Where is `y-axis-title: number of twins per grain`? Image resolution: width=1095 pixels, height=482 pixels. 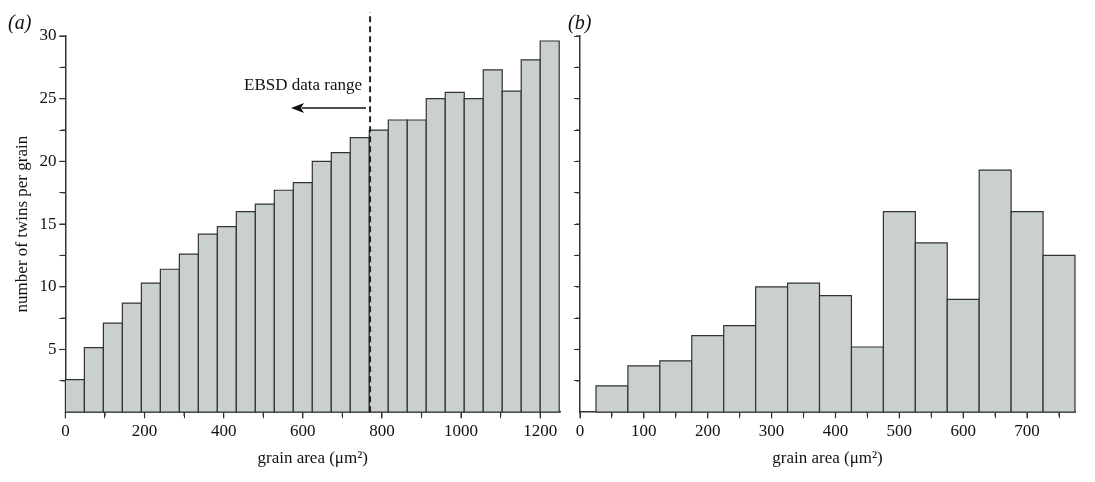 y-axis-title: number of twins per grain is located at coordinates (21, 224).